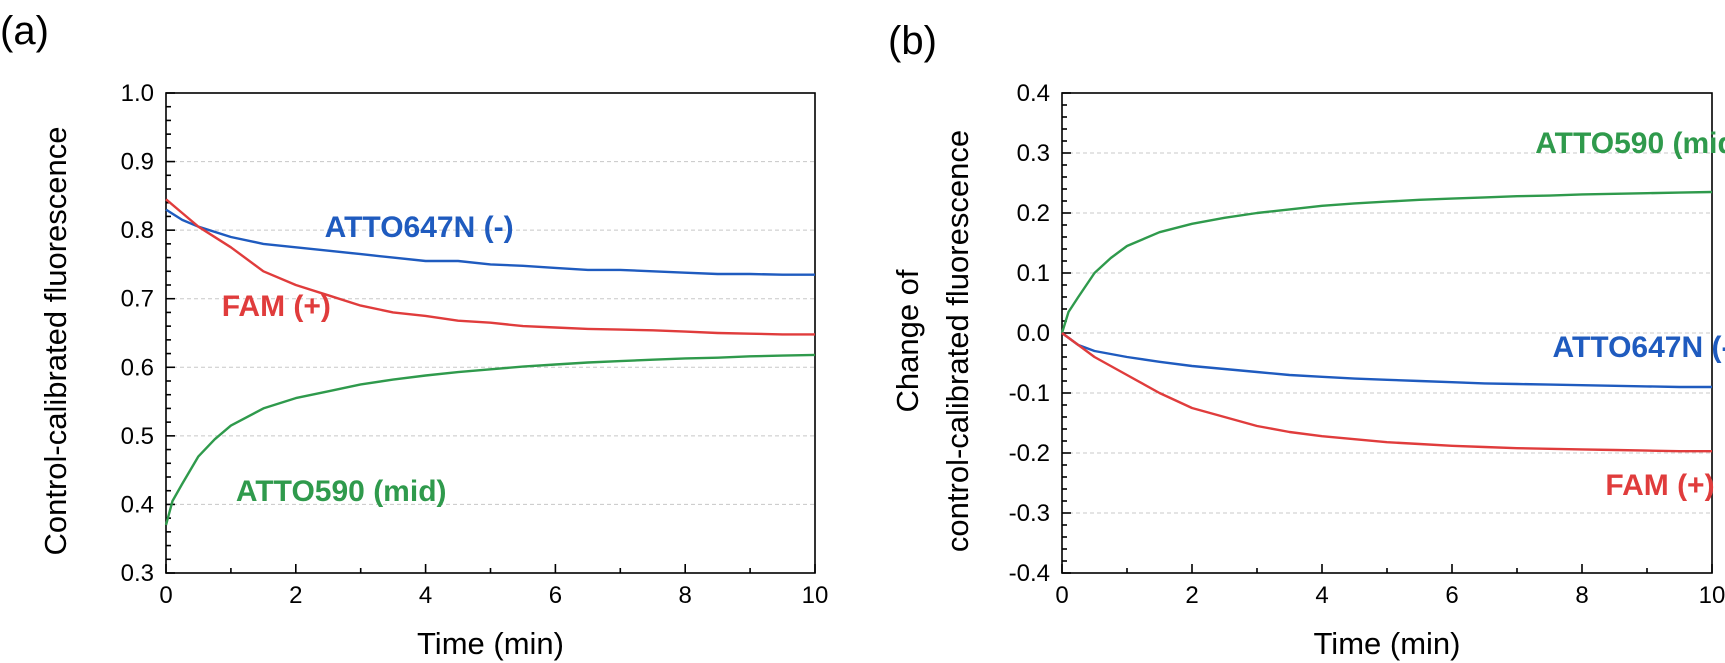  Describe the element at coordinates (1029, 573) in the screenshot. I see `y-tick-label: -0.4` at that location.